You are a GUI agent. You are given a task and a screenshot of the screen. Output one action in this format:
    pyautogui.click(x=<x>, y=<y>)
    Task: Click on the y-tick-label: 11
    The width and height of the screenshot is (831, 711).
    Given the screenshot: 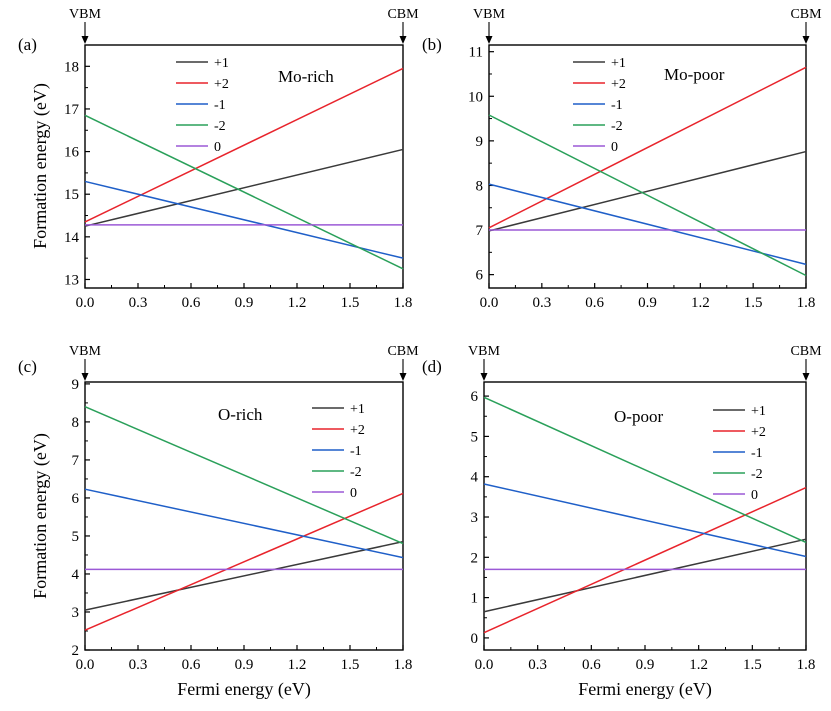 What is the action you would take?
    pyautogui.click(x=476, y=53)
    